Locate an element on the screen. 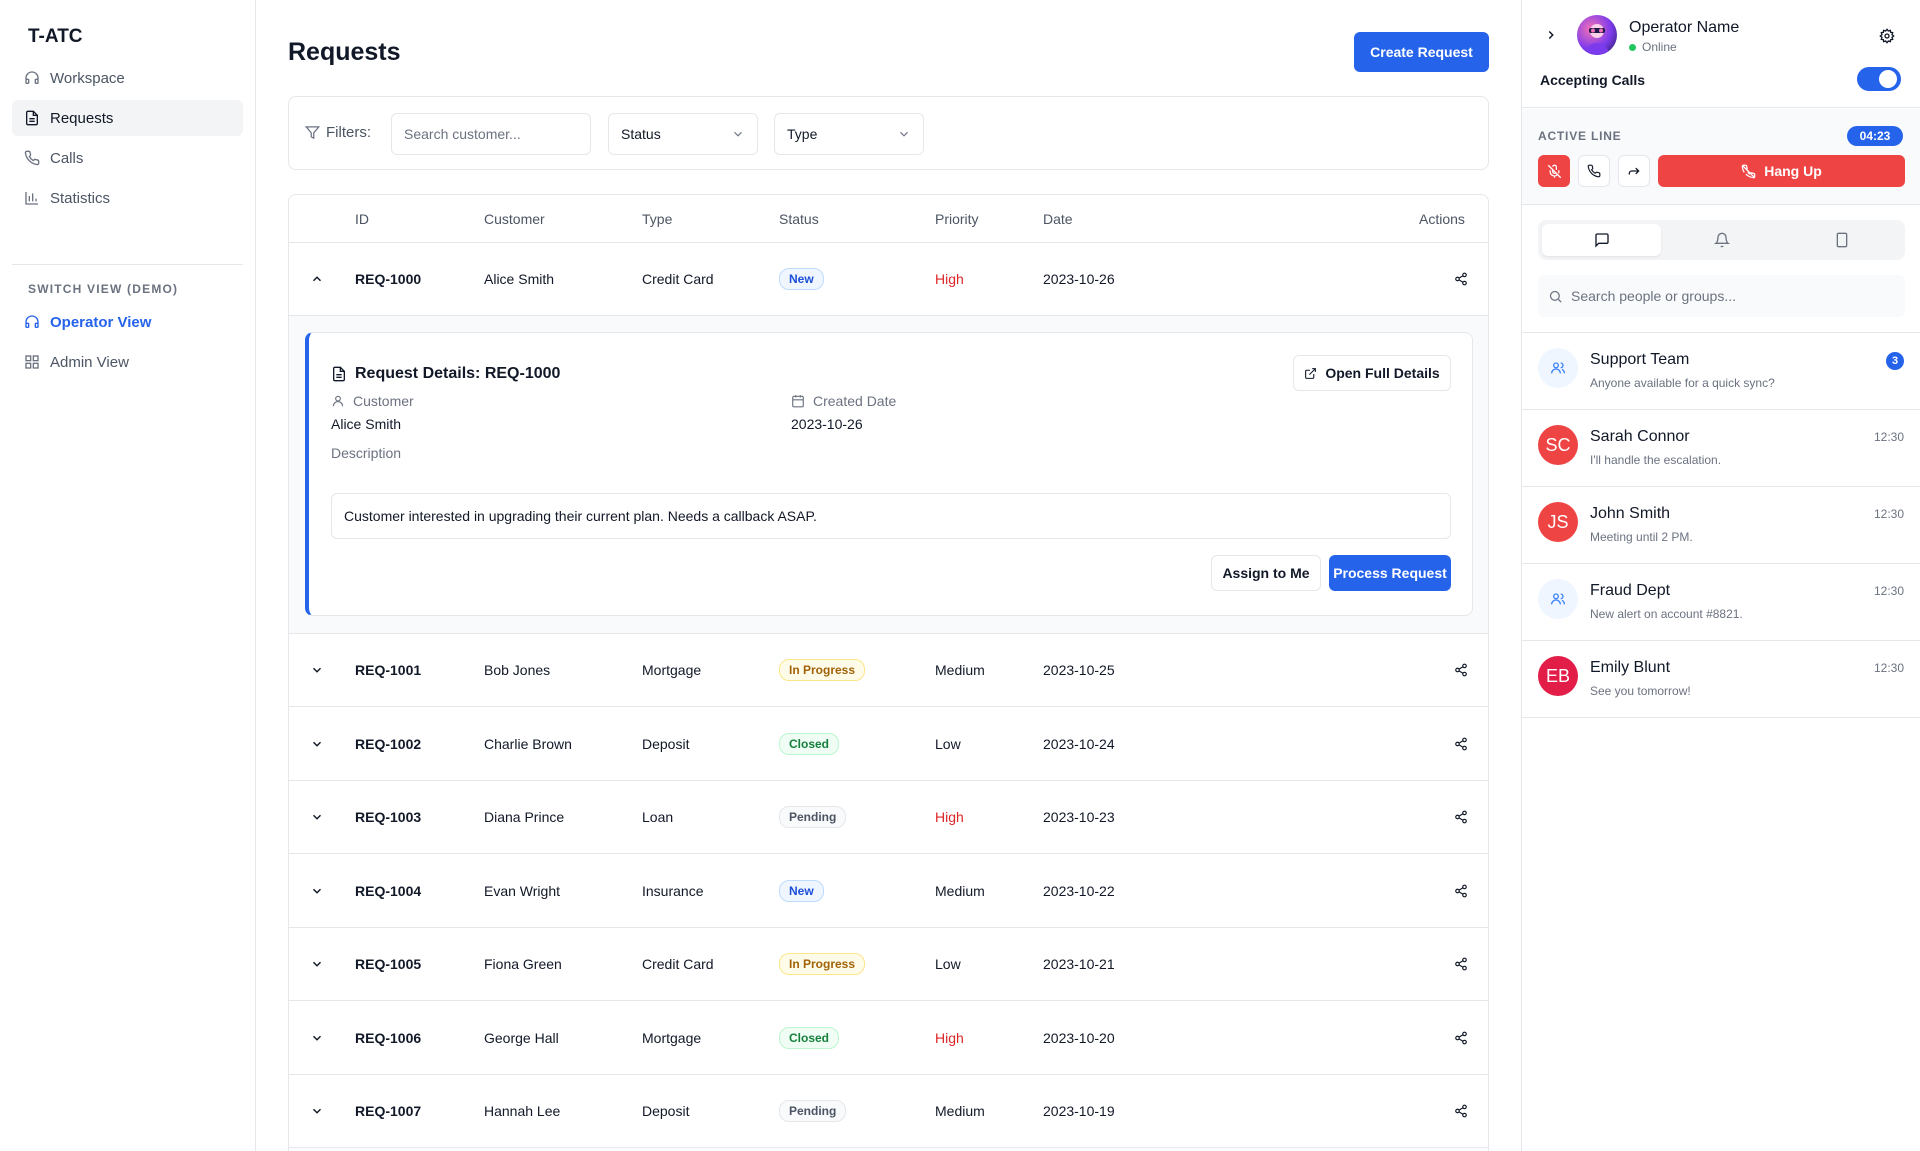  tab-notifications is located at coordinates (1721, 240).